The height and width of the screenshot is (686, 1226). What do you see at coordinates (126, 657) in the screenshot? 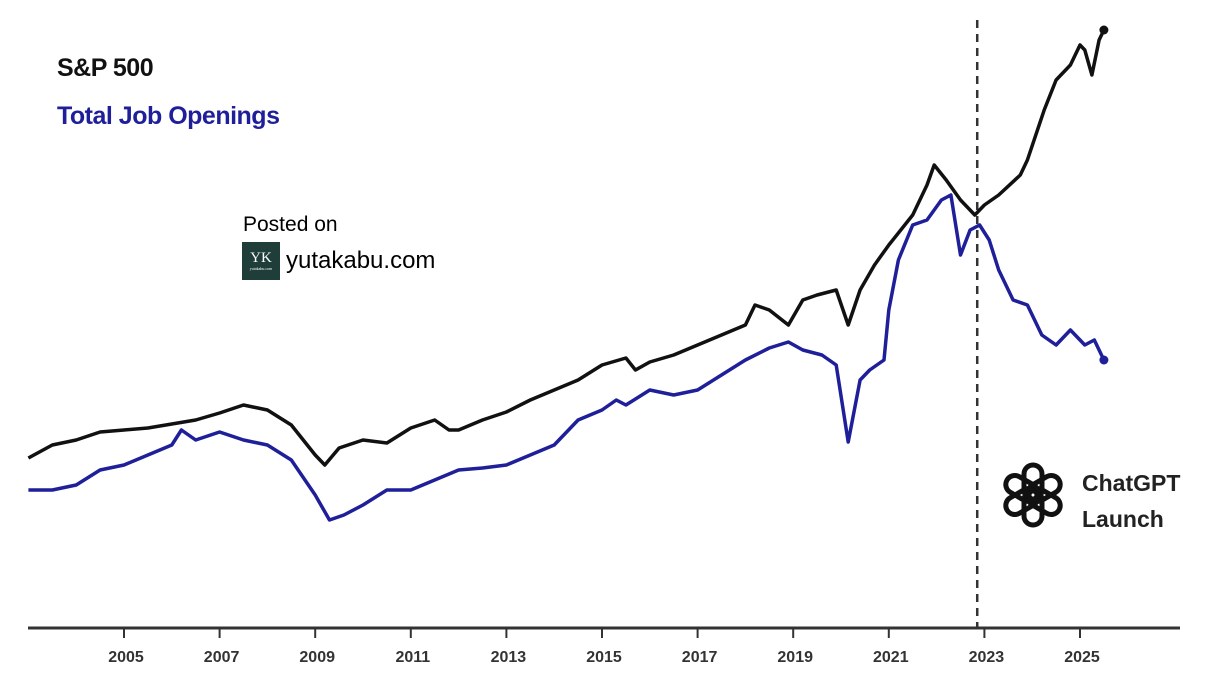
I see `x-tick-label-2005: 2005` at bounding box center [126, 657].